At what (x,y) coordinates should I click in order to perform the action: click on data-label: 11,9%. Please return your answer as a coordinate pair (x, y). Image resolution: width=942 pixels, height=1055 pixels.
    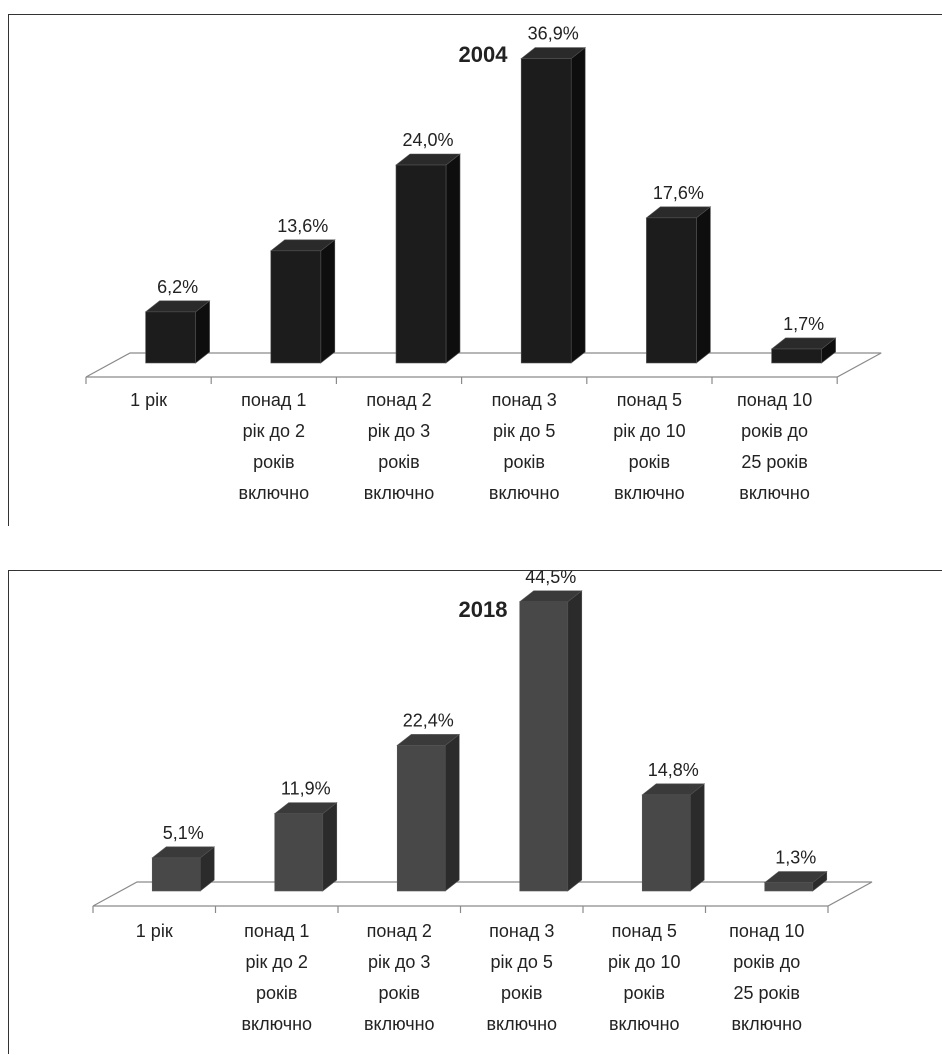
    Looking at the image, I should click on (306, 789).